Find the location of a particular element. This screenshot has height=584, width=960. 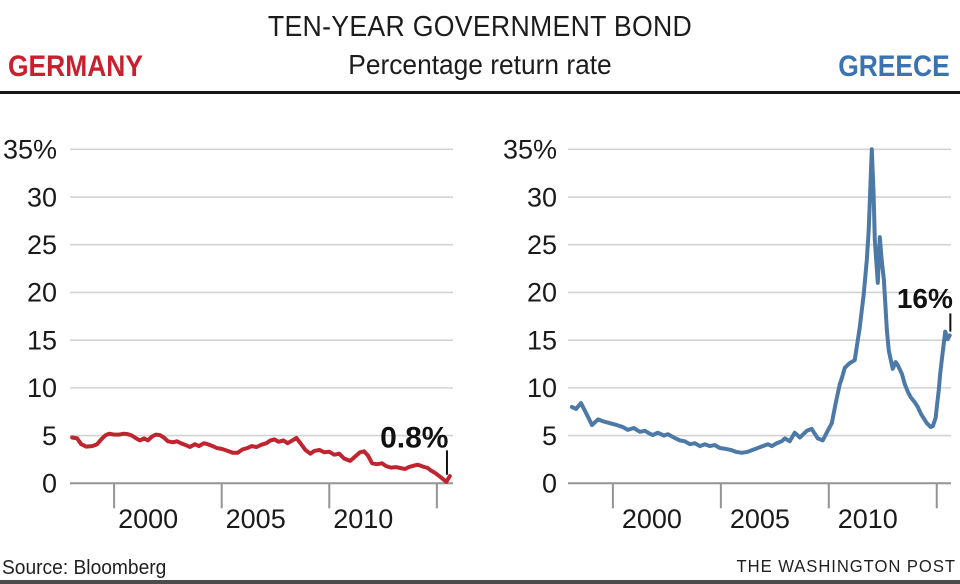

germany-x-tick-label: 2010 is located at coordinates (363, 519).